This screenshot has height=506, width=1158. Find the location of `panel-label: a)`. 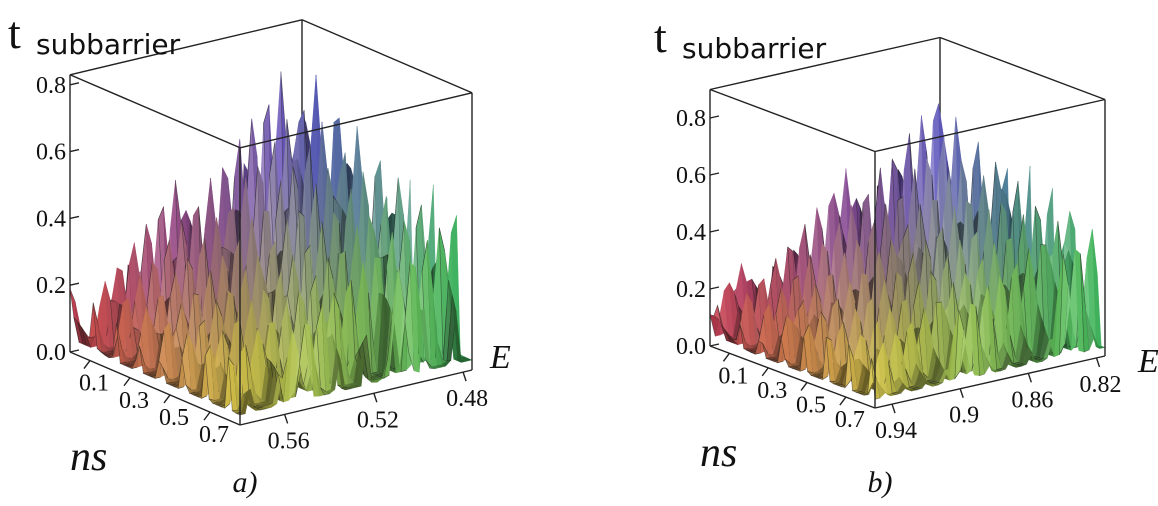

panel-label: a) is located at coordinates (245, 482).